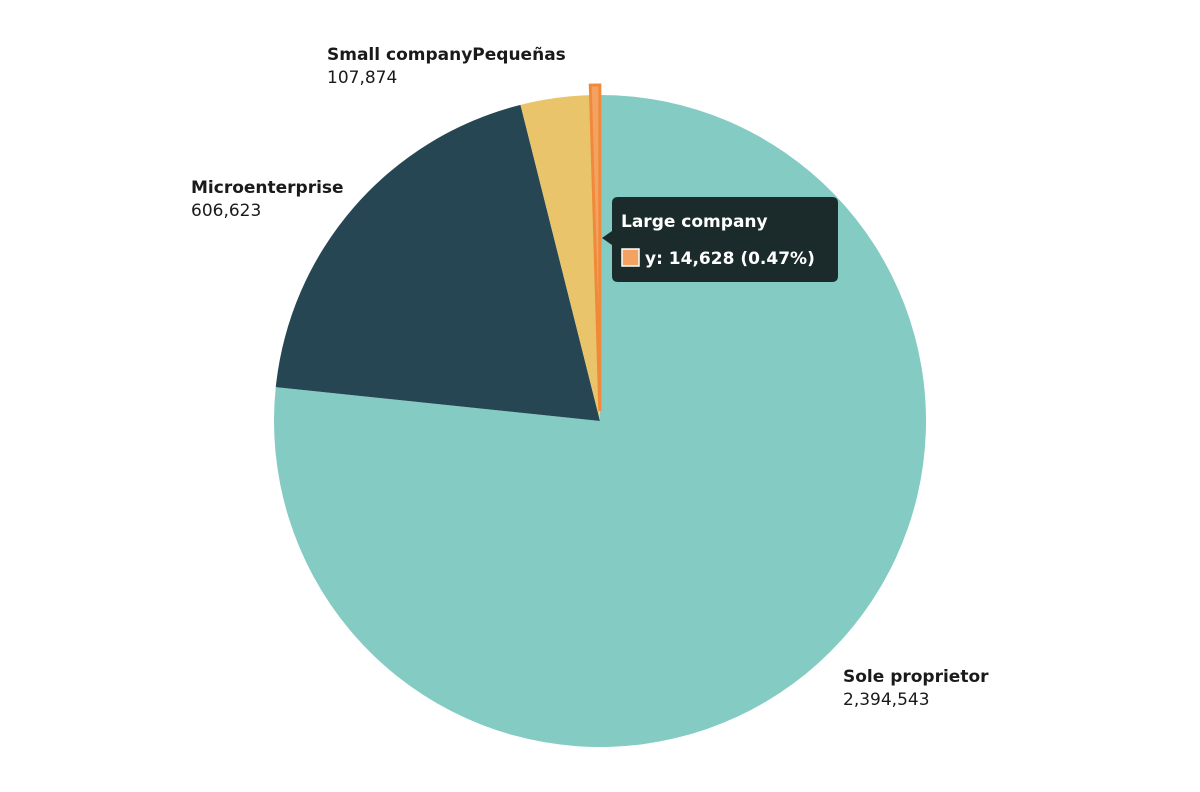  What do you see at coordinates (694, 222) in the screenshot?
I see `tooltip-title: Large company` at bounding box center [694, 222].